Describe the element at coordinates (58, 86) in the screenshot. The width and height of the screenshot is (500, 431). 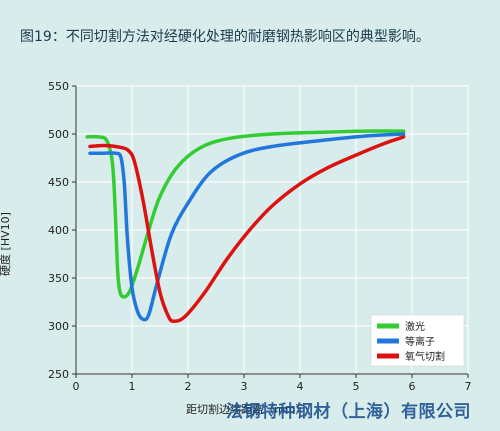
I see `y-tick-label: 550` at that location.